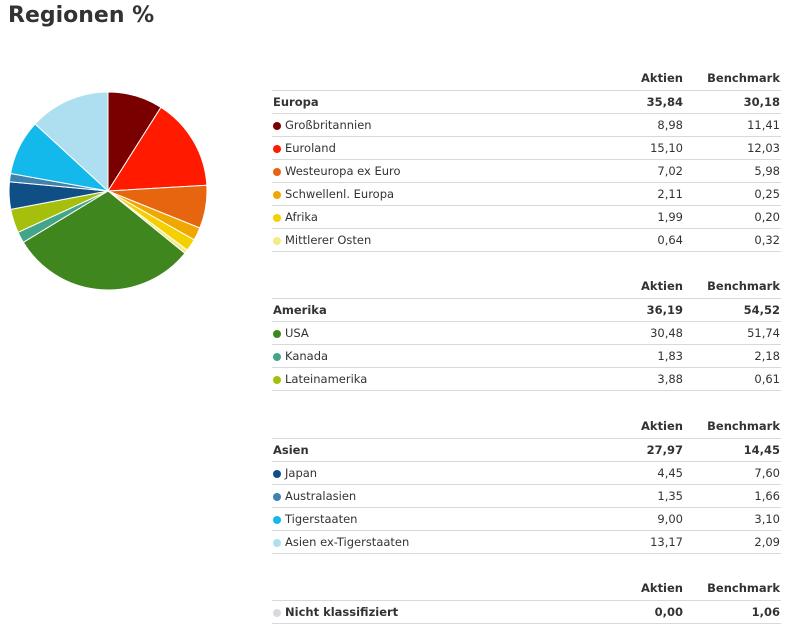  What do you see at coordinates (767, 542) in the screenshot?
I see `benchmark-value: 2,09` at bounding box center [767, 542].